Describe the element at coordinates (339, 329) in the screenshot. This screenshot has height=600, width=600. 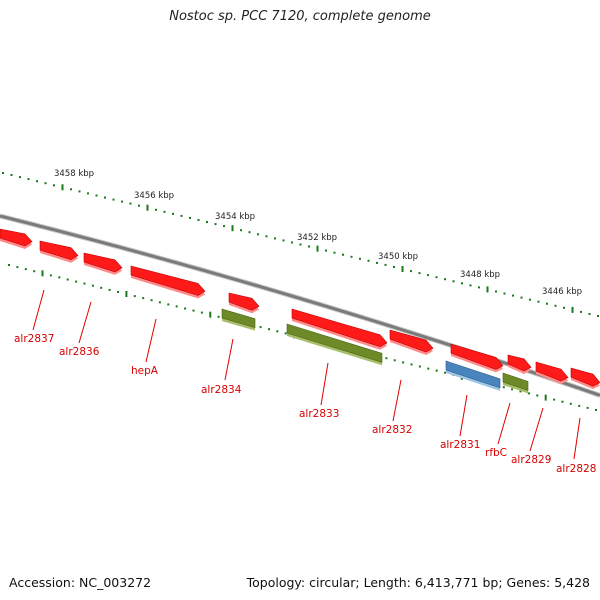
I see `gene-arrow-alr2833-top` at that location.